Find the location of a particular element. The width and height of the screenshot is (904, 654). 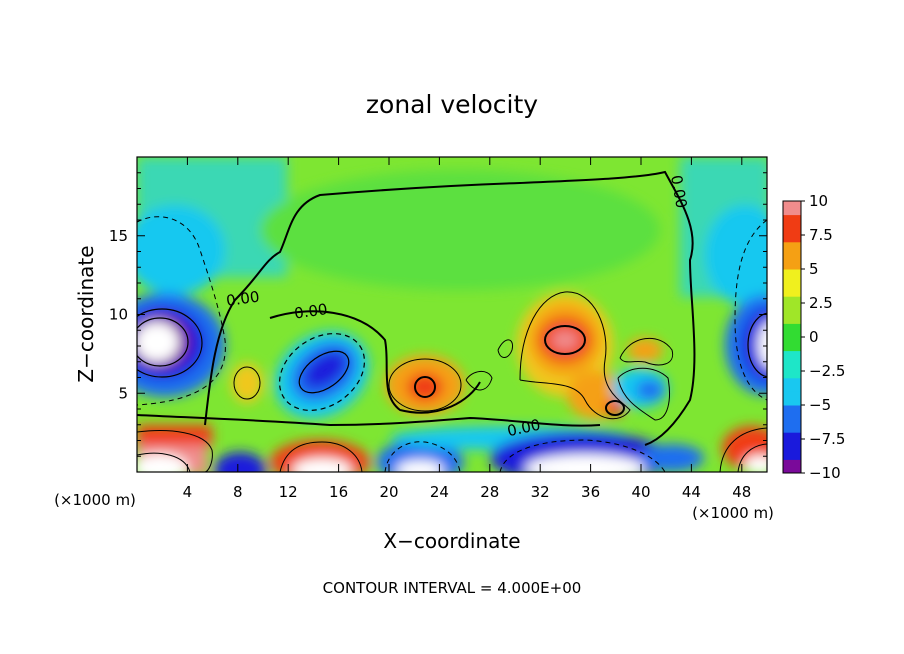

x-tick-label: 4 is located at coordinates (188, 492).